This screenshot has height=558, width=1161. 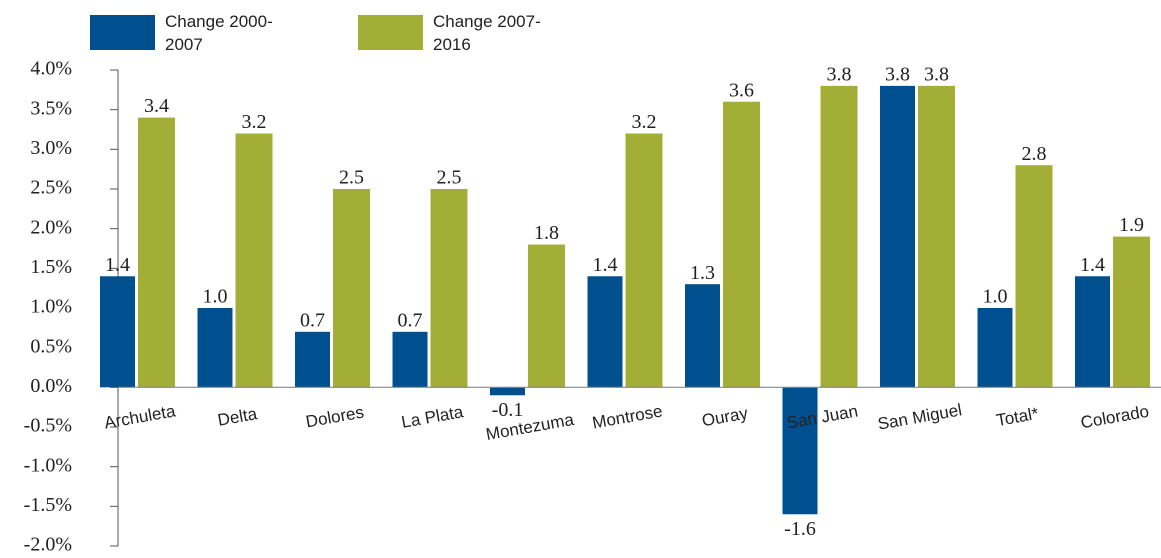 I want to click on data-label: 3.4, so click(x=156, y=106).